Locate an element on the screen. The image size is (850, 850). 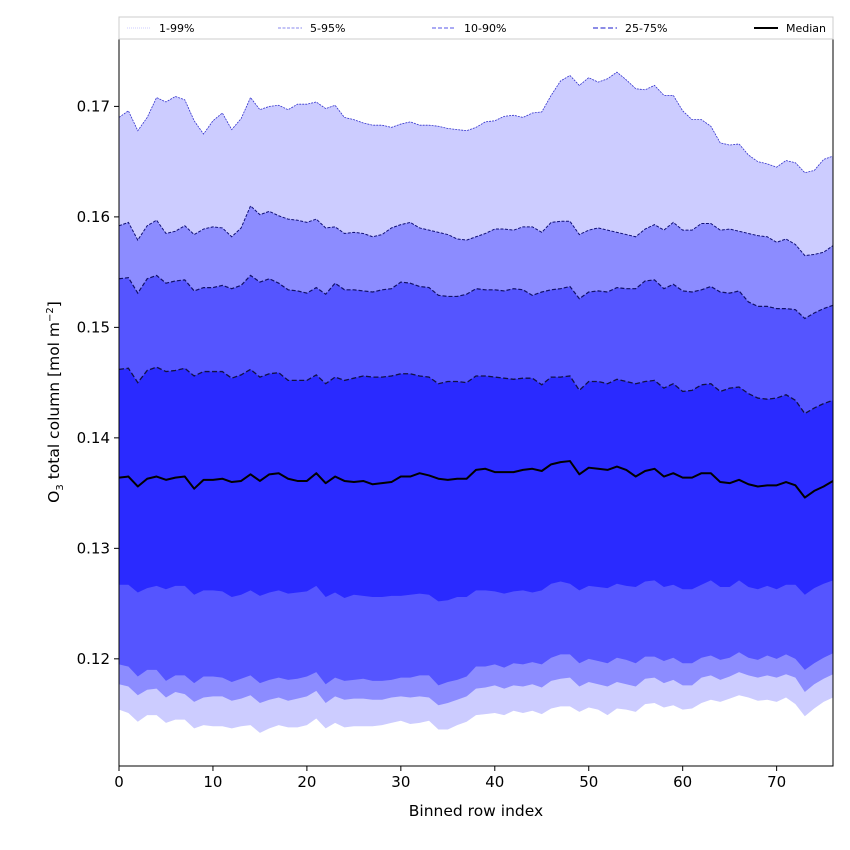
median-layer is located at coordinates (476, 479).